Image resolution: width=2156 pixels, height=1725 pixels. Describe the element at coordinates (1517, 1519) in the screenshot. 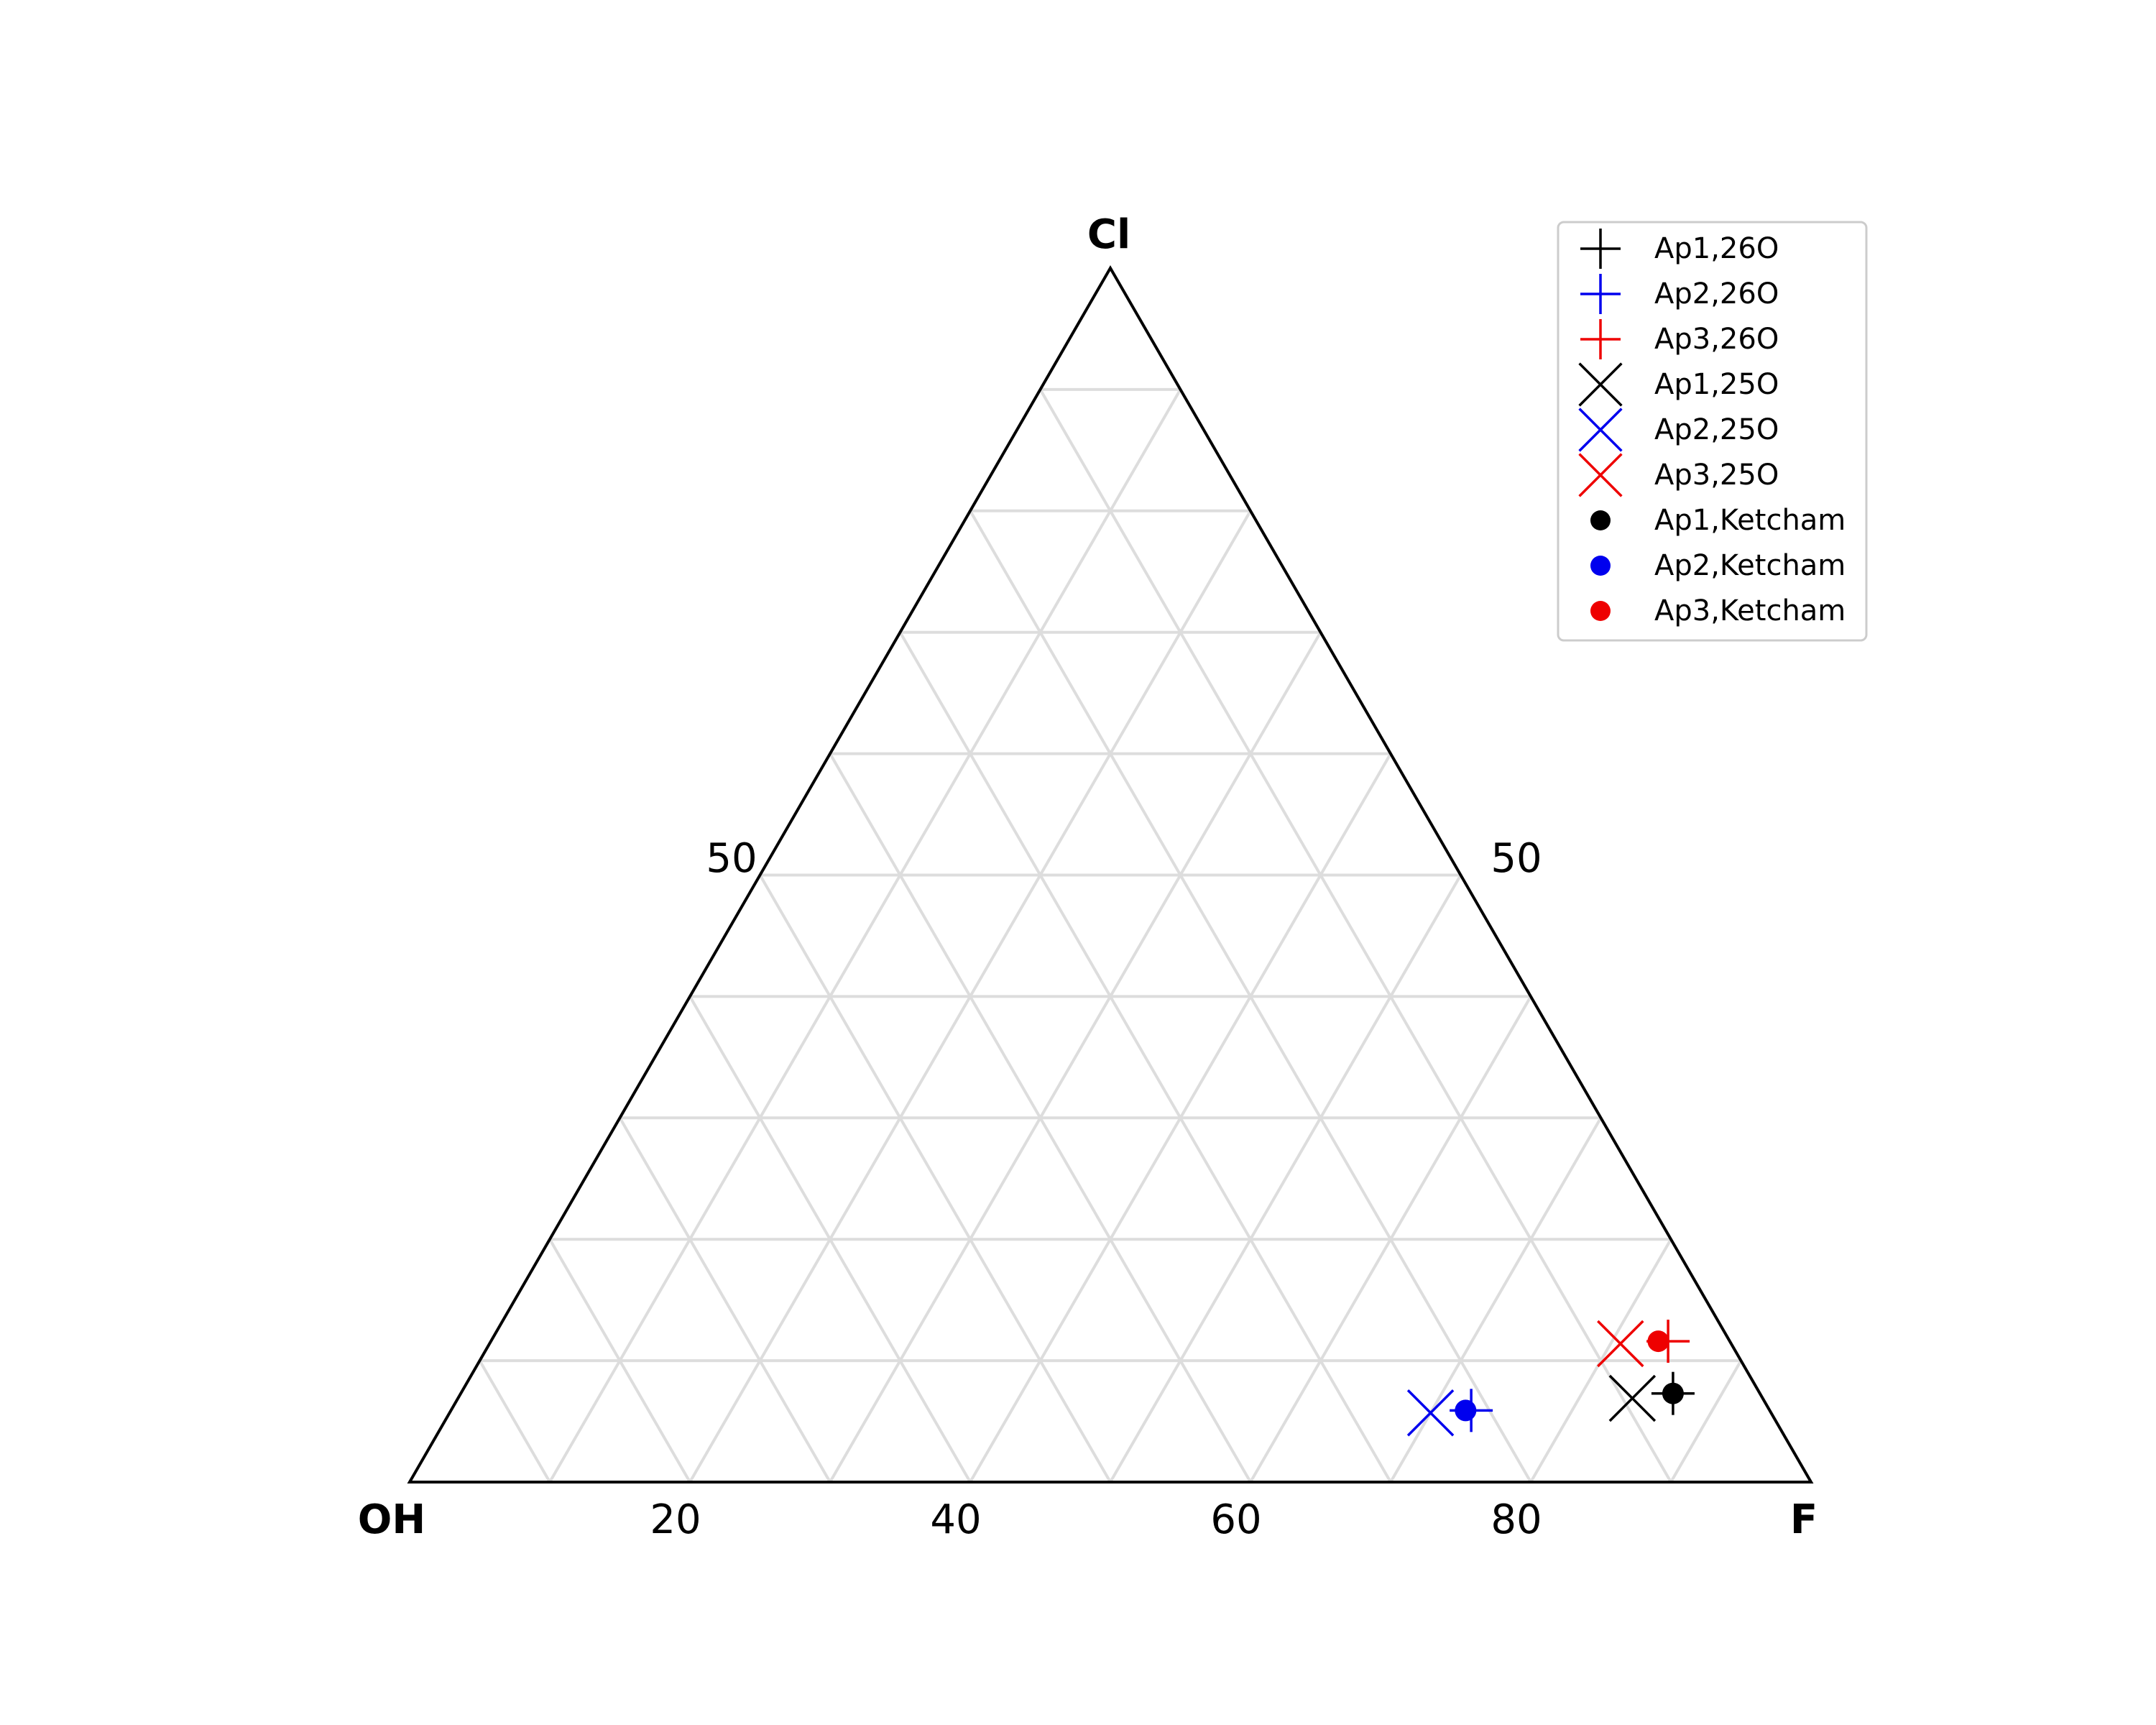

I see `bottom-tick-80: 80` at that location.